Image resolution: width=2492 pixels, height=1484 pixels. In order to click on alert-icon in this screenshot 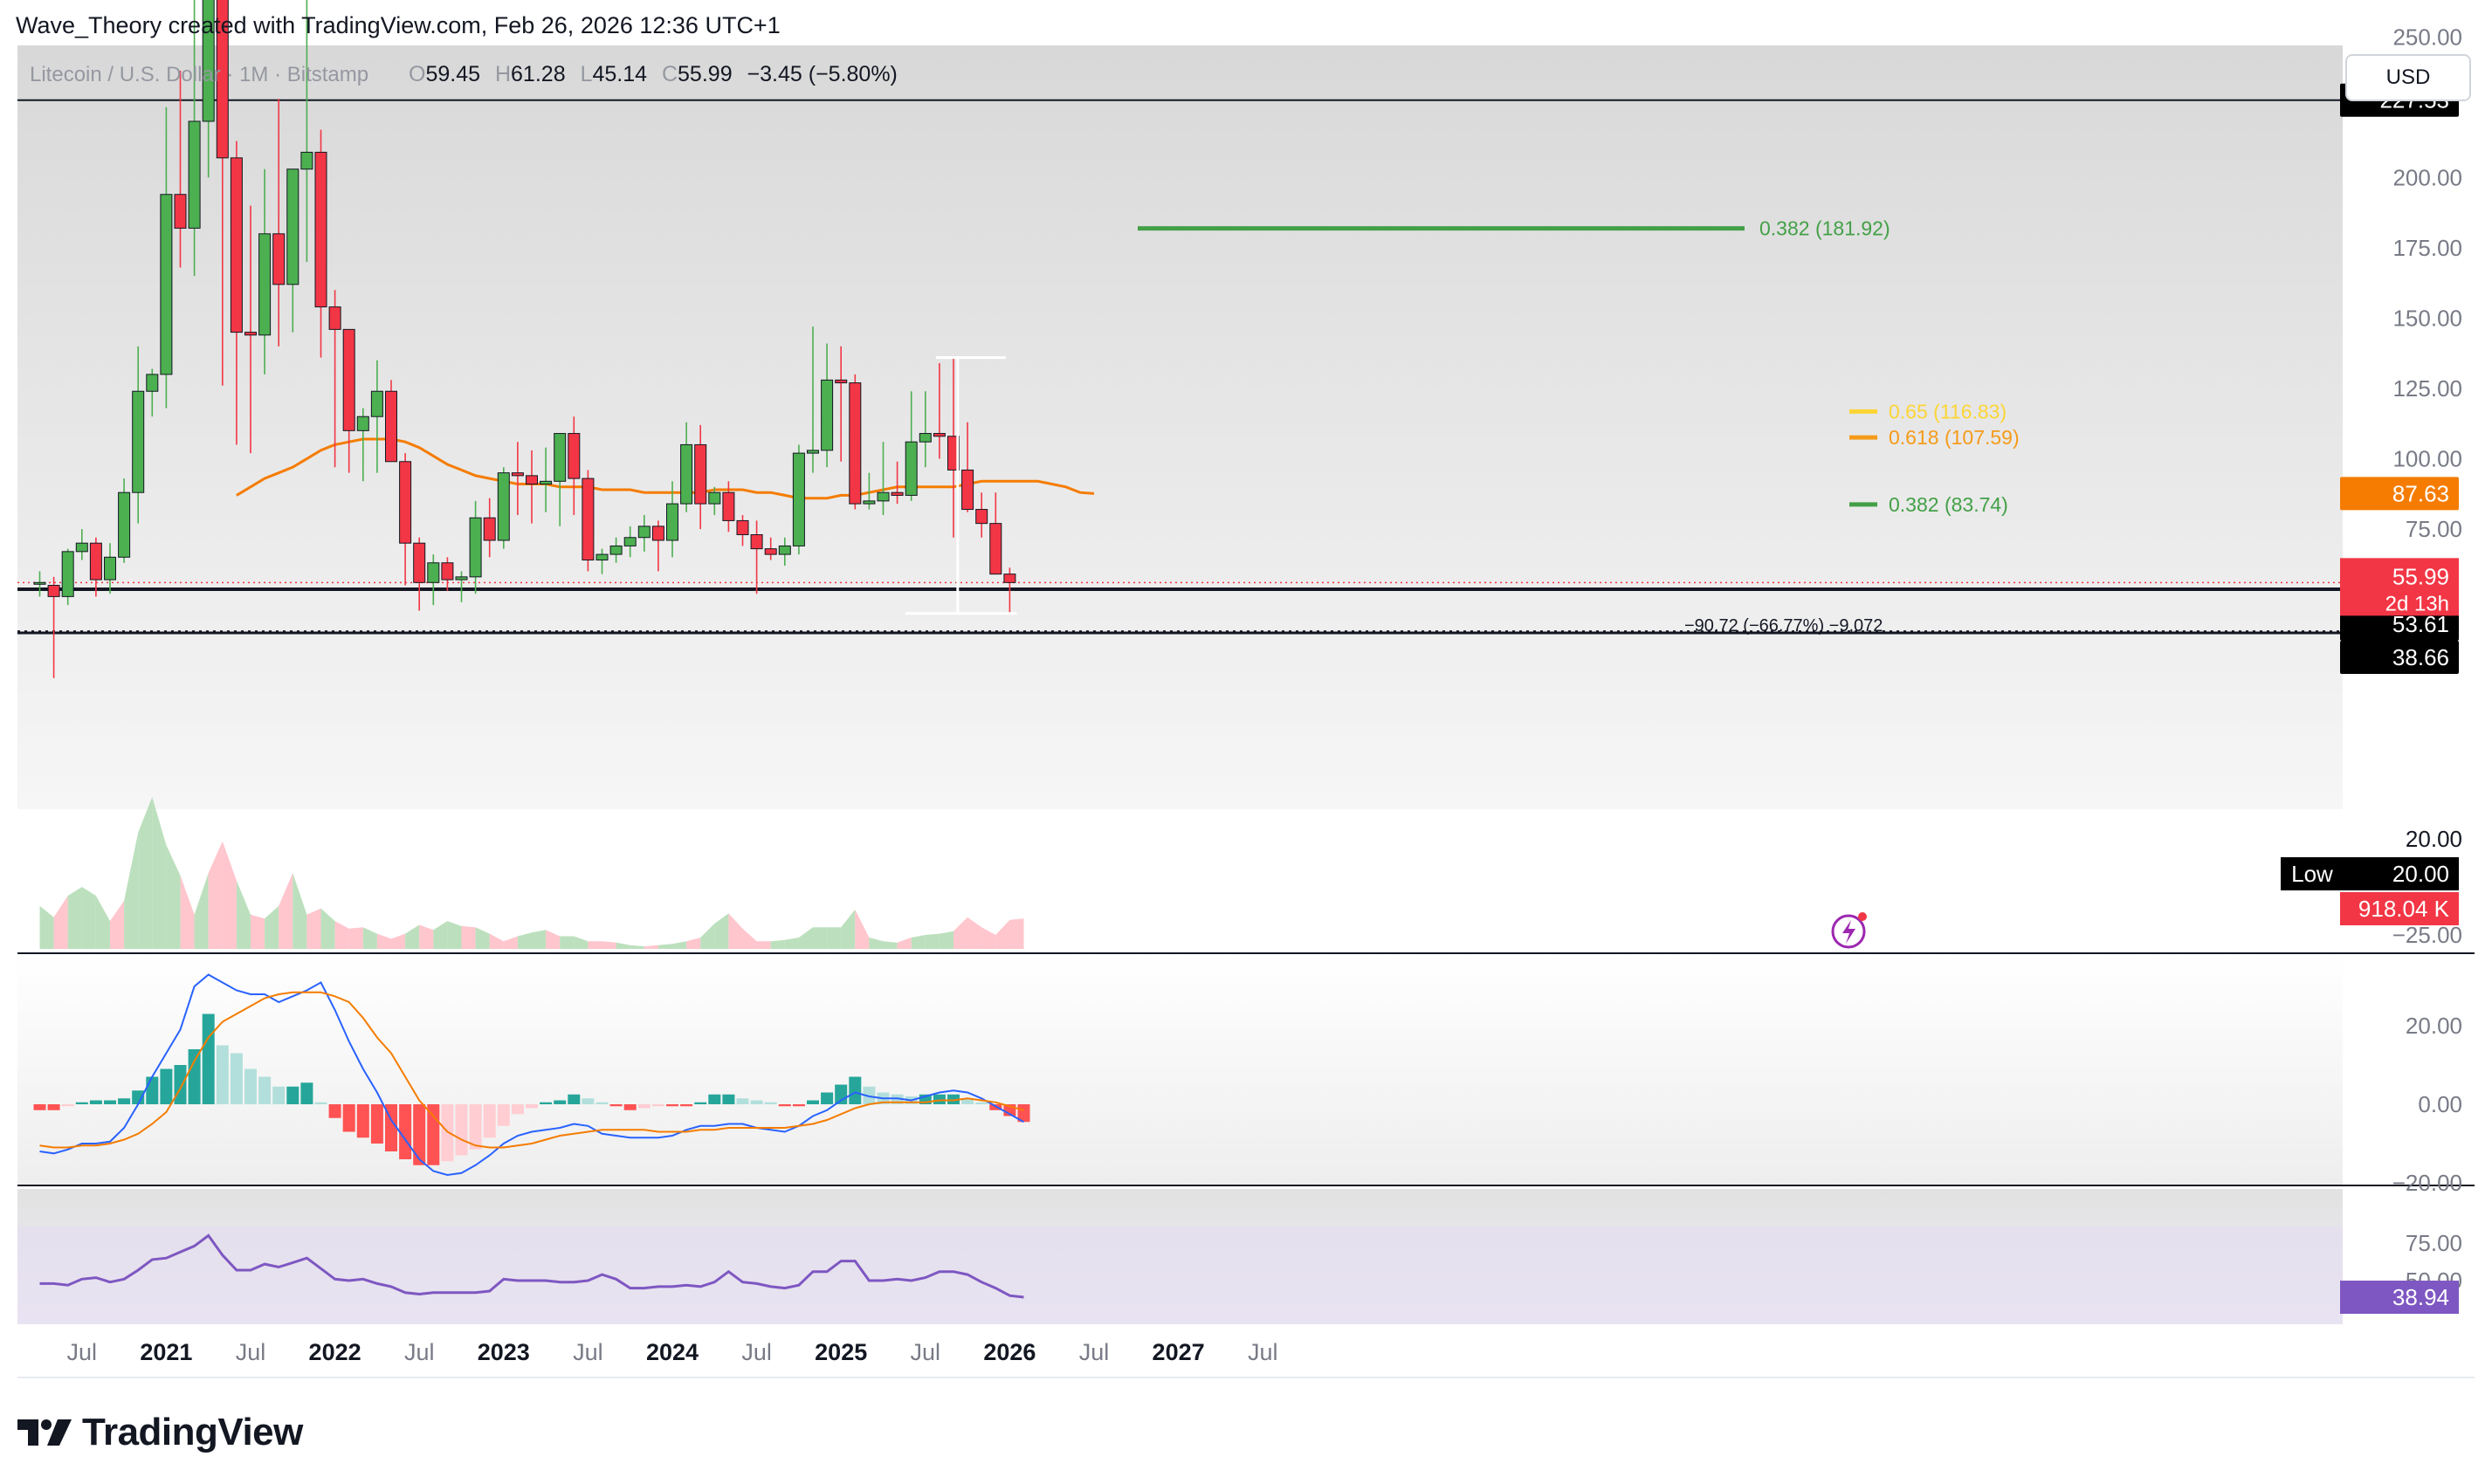, I will do `click(1849, 930)`.